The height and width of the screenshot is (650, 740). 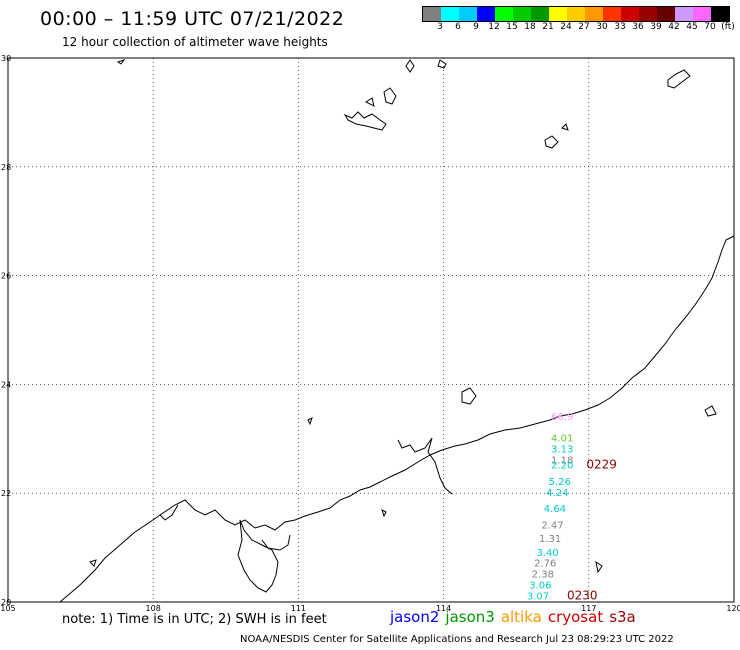 What do you see at coordinates (562, 449) in the screenshot?
I see `wave-height-label: 3.13` at bounding box center [562, 449].